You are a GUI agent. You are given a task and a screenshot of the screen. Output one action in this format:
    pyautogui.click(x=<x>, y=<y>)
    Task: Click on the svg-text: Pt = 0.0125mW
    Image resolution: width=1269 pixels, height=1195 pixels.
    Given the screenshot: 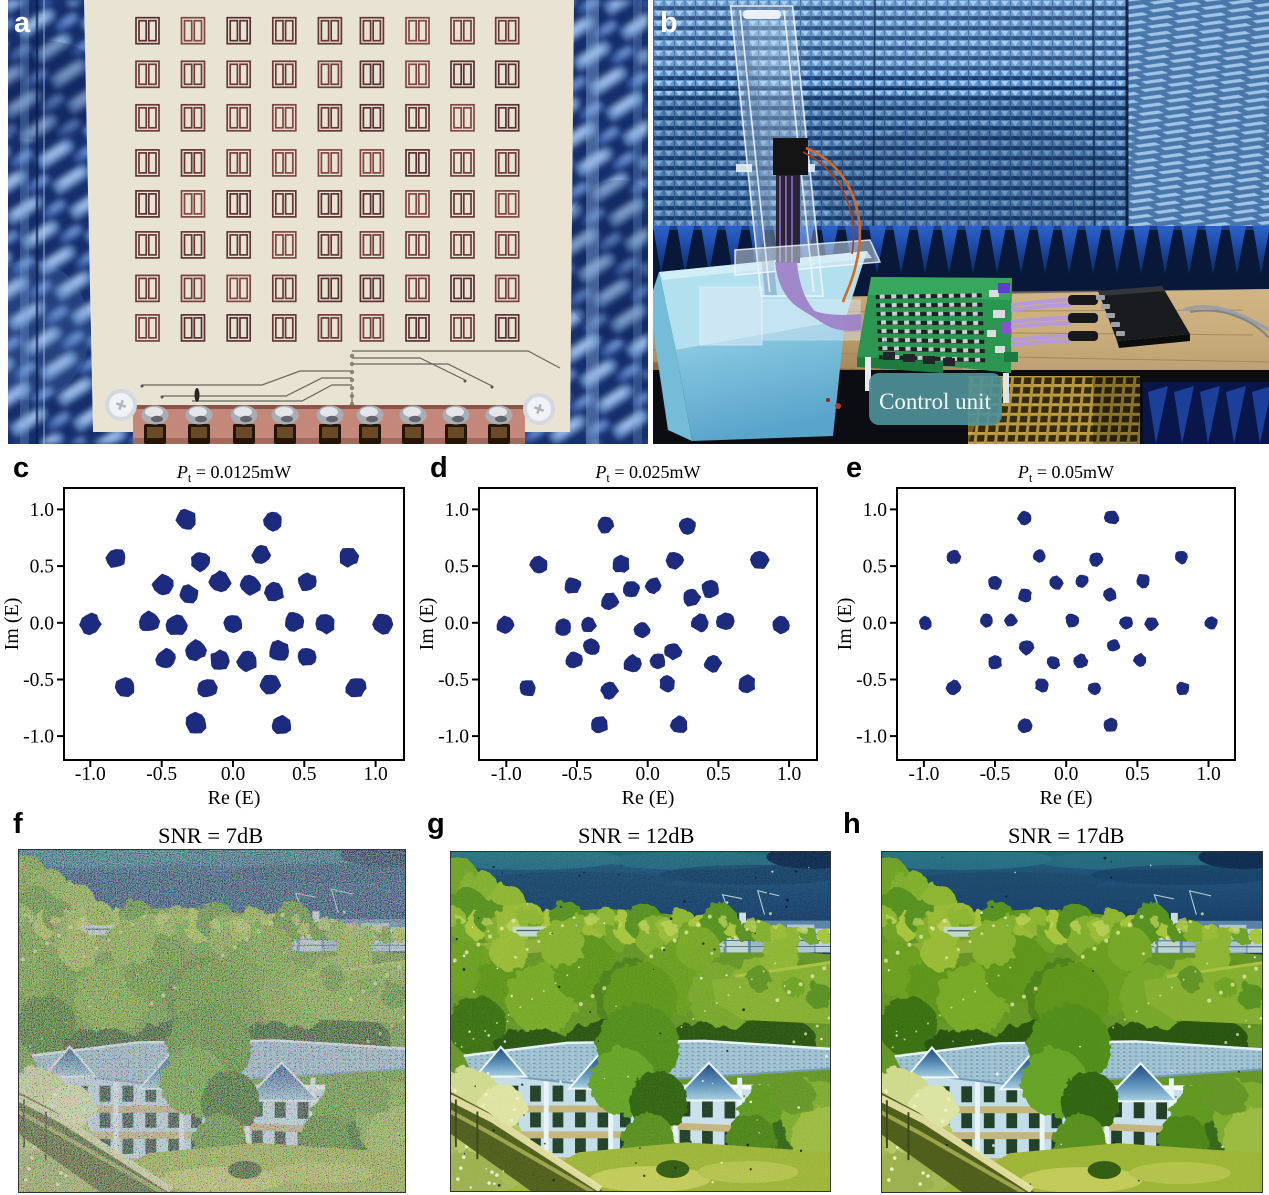 What is the action you would take?
    pyautogui.click(x=233, y=473)
    